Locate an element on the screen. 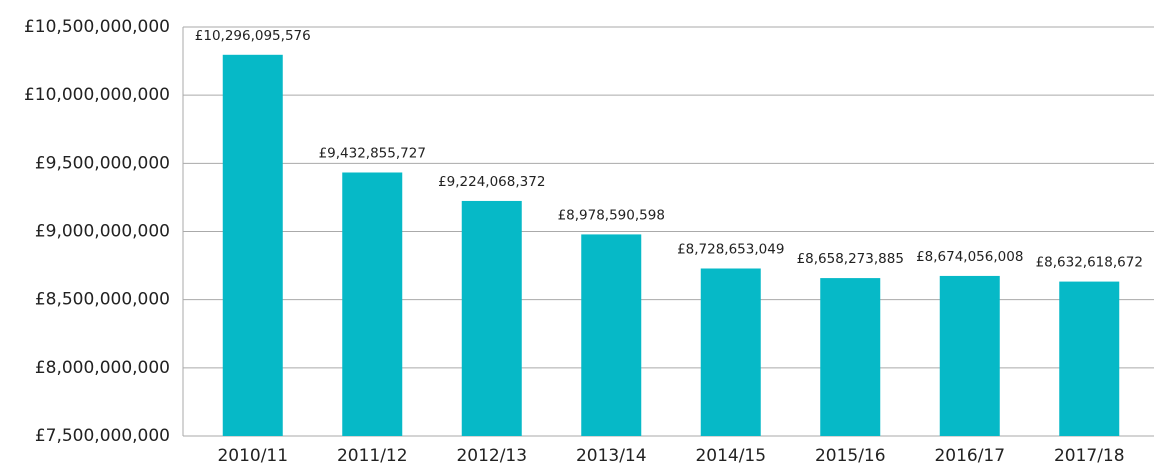 The image size is (1154, 468). y-tick-label: £8,500,000,000 is located at coordinates (102, 300).